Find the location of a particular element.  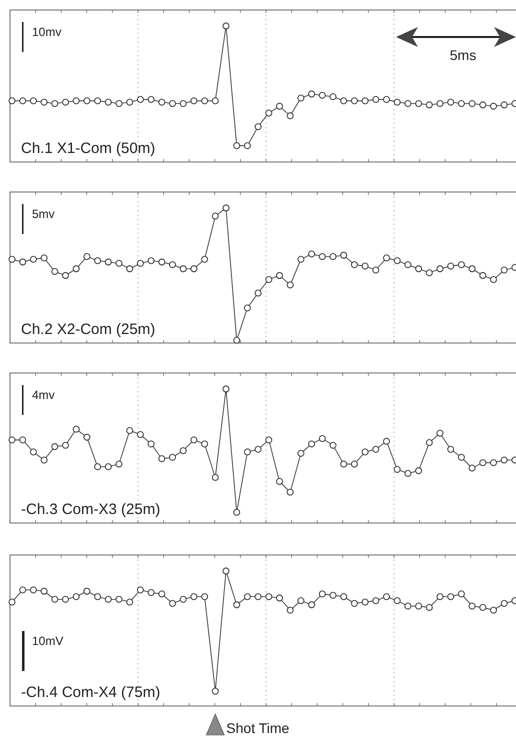

text: Ch.2 X2-Com (25m) is located at coordinates (88, 329).